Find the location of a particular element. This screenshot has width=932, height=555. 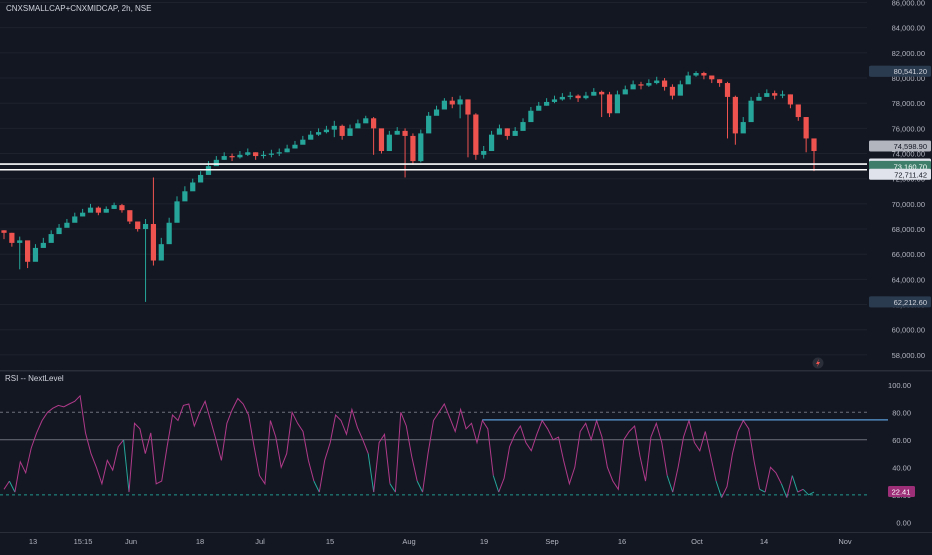

pane-separator is located at coordinates (466, 371).